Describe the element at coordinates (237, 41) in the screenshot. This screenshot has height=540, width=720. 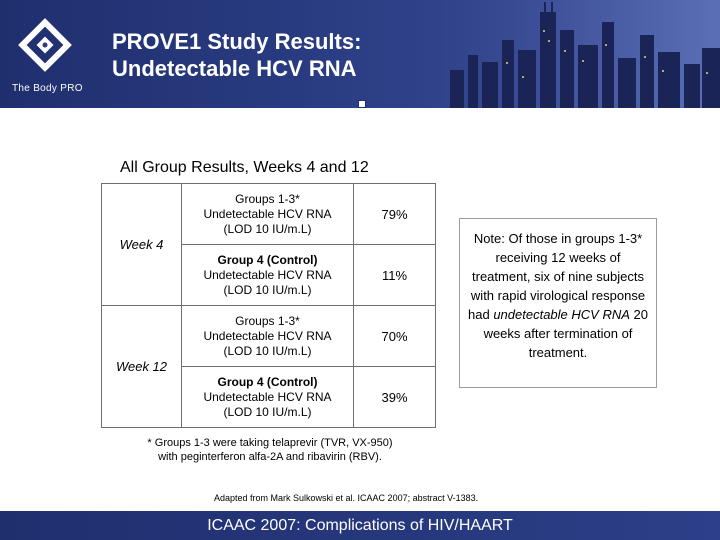
I see `title-line-1: PROVE1 Study Results:` at that location.